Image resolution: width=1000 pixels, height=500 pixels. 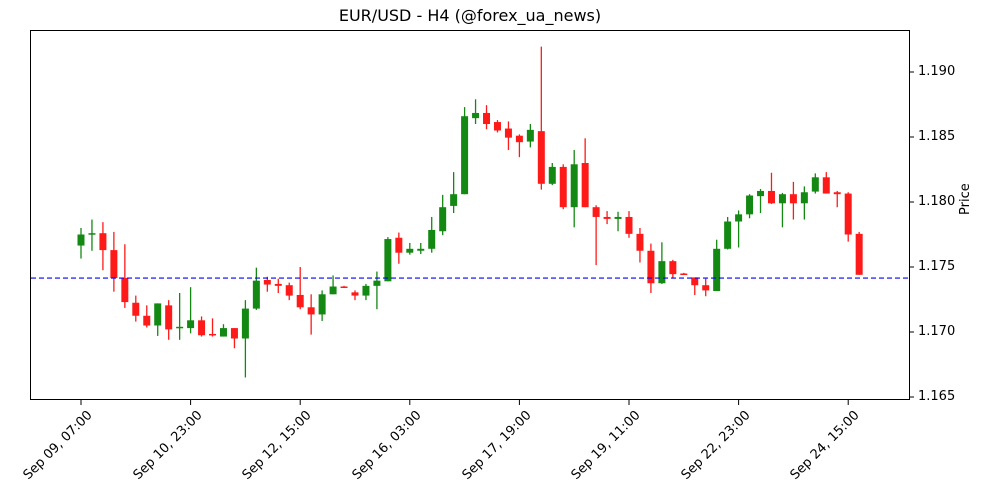 What do you see at coordinates (937, 266) in the screenshot?
I see `y-tick-label: 1.175` at bounding box center [937, 266].